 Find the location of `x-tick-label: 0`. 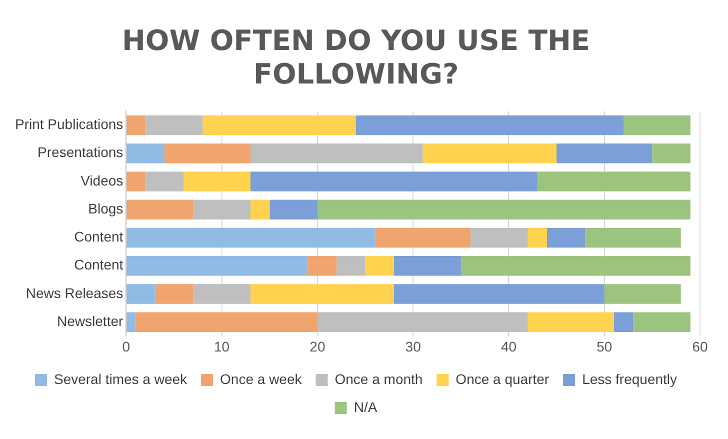

x-tick-label: 0 is located at coordinates (126, 346).